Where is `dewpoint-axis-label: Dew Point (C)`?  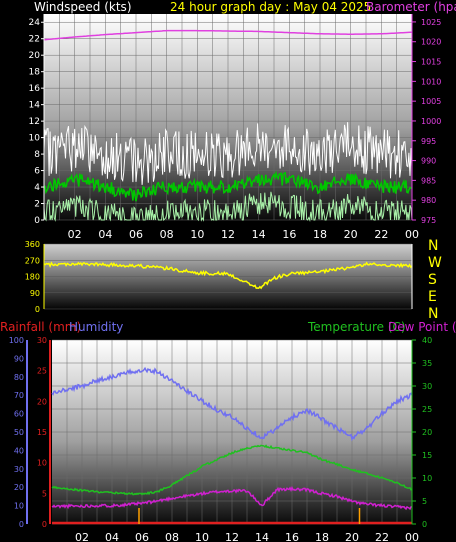 dewpoint-axis-label: Dew Point (C) is located at coordinates (422, 327).